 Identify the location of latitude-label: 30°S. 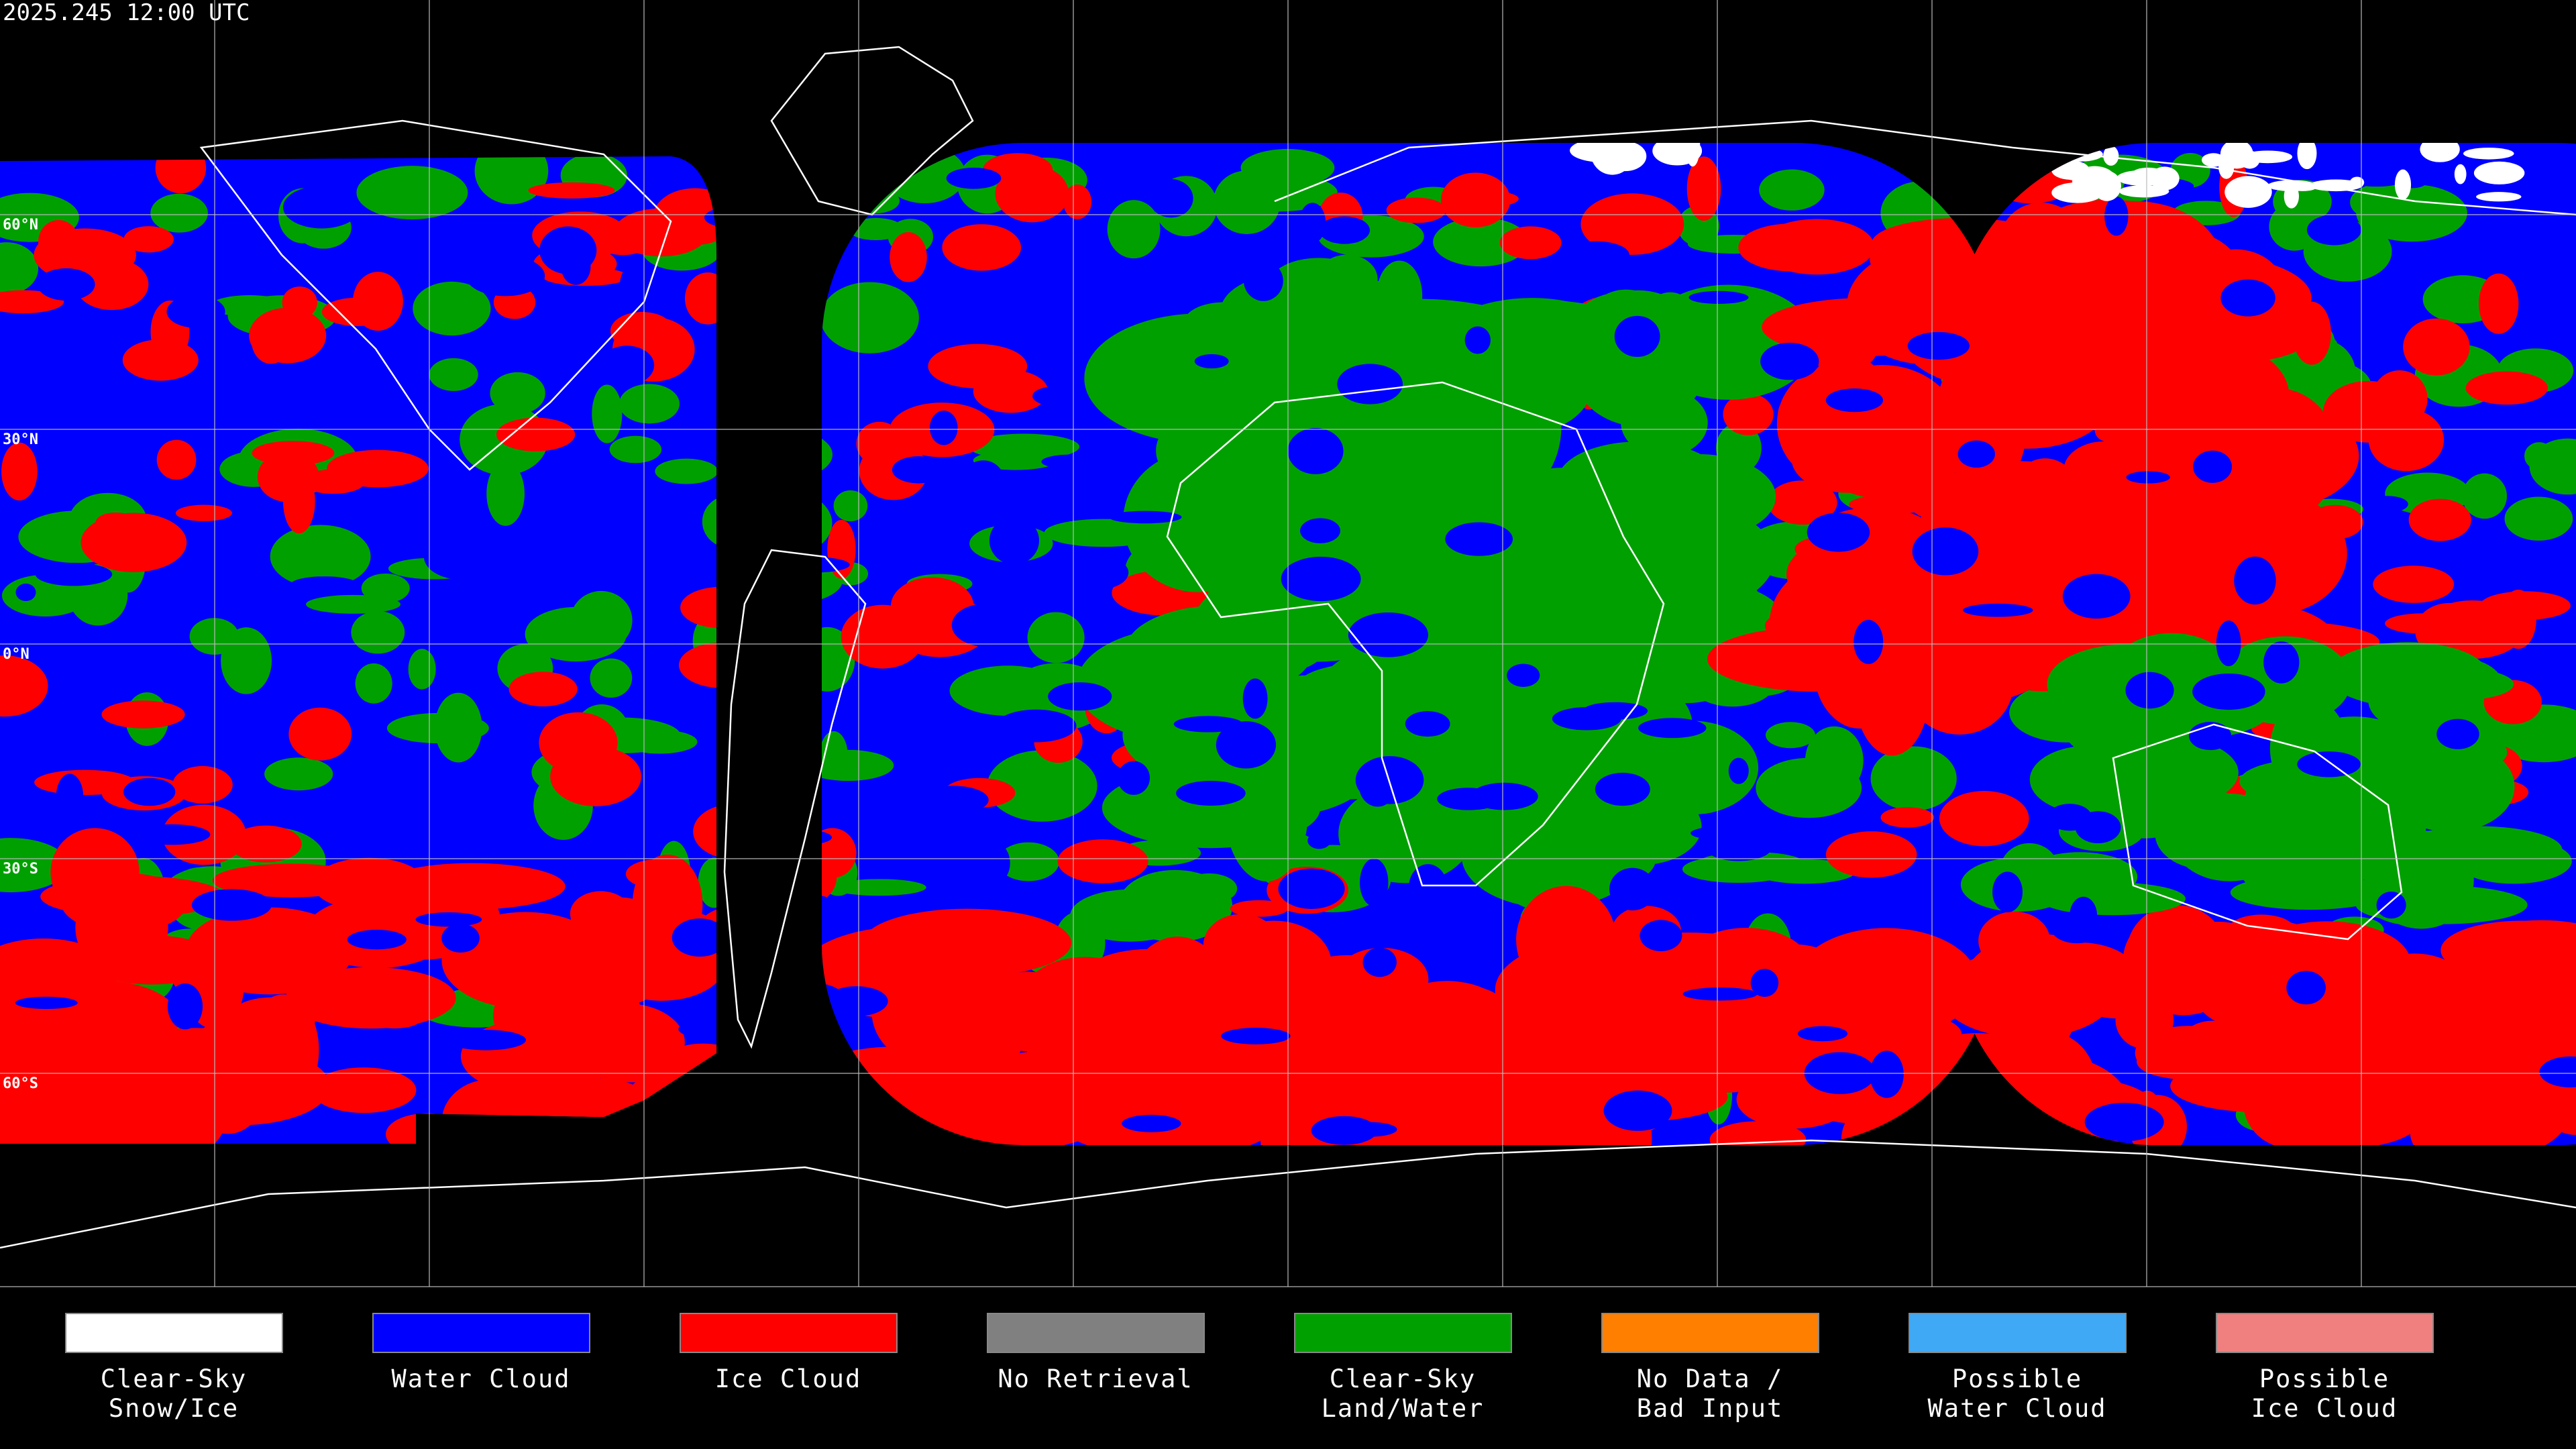
(20, 869).